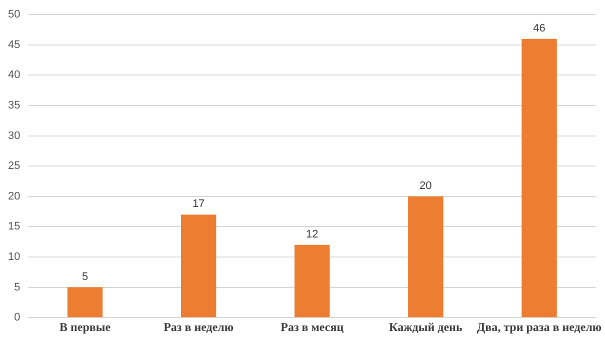 This screenshot has width=605, height=340. I want to click on y-tick-label: 45, so click(14, 44).